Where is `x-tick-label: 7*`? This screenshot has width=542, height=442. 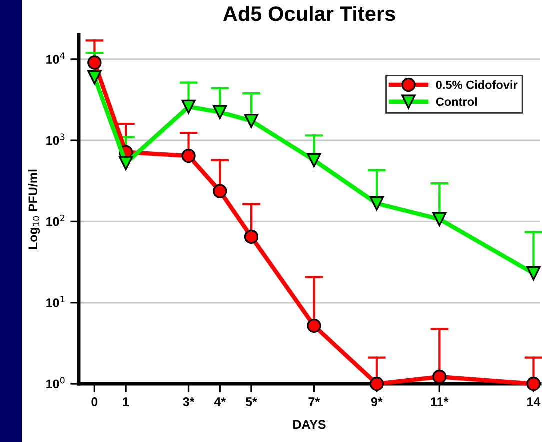
x-tick-label: 7* is located at coordinates (314, 402).